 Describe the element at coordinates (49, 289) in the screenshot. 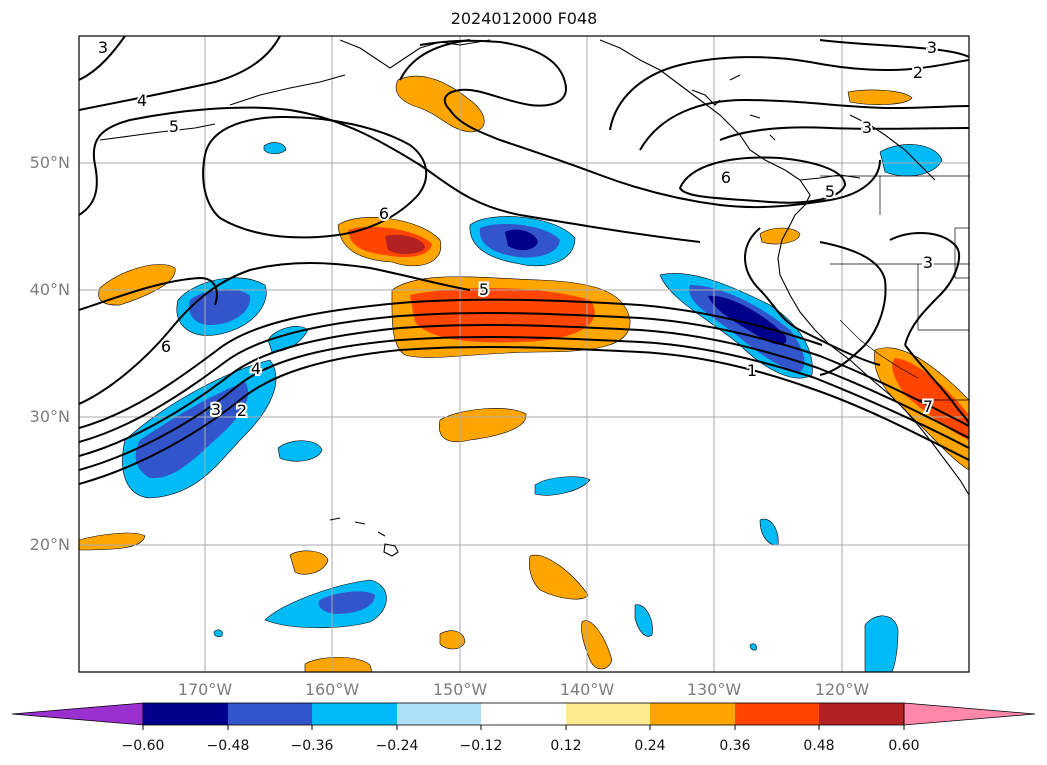

I see `lat-label-40n: 40°N` at that location.